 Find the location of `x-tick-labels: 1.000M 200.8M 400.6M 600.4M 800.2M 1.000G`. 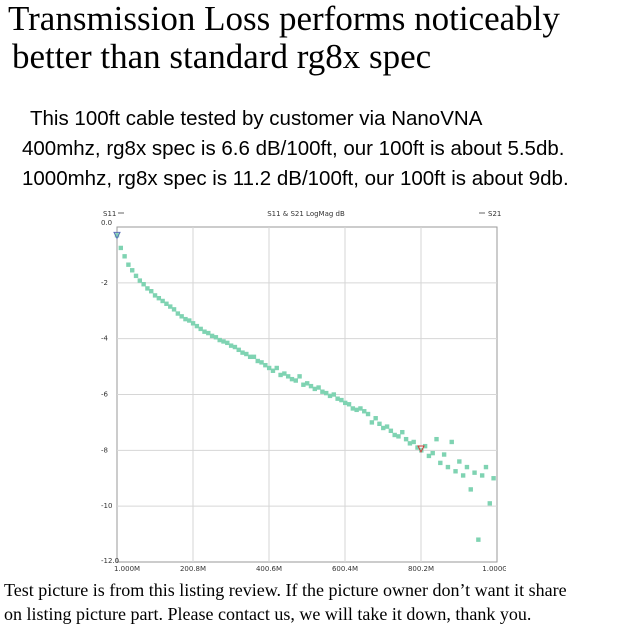

x-tick-labels: 1.000M 200.8M 400.6M 600.4M 800.2M 1.000G is located at coordinates (311, 569).